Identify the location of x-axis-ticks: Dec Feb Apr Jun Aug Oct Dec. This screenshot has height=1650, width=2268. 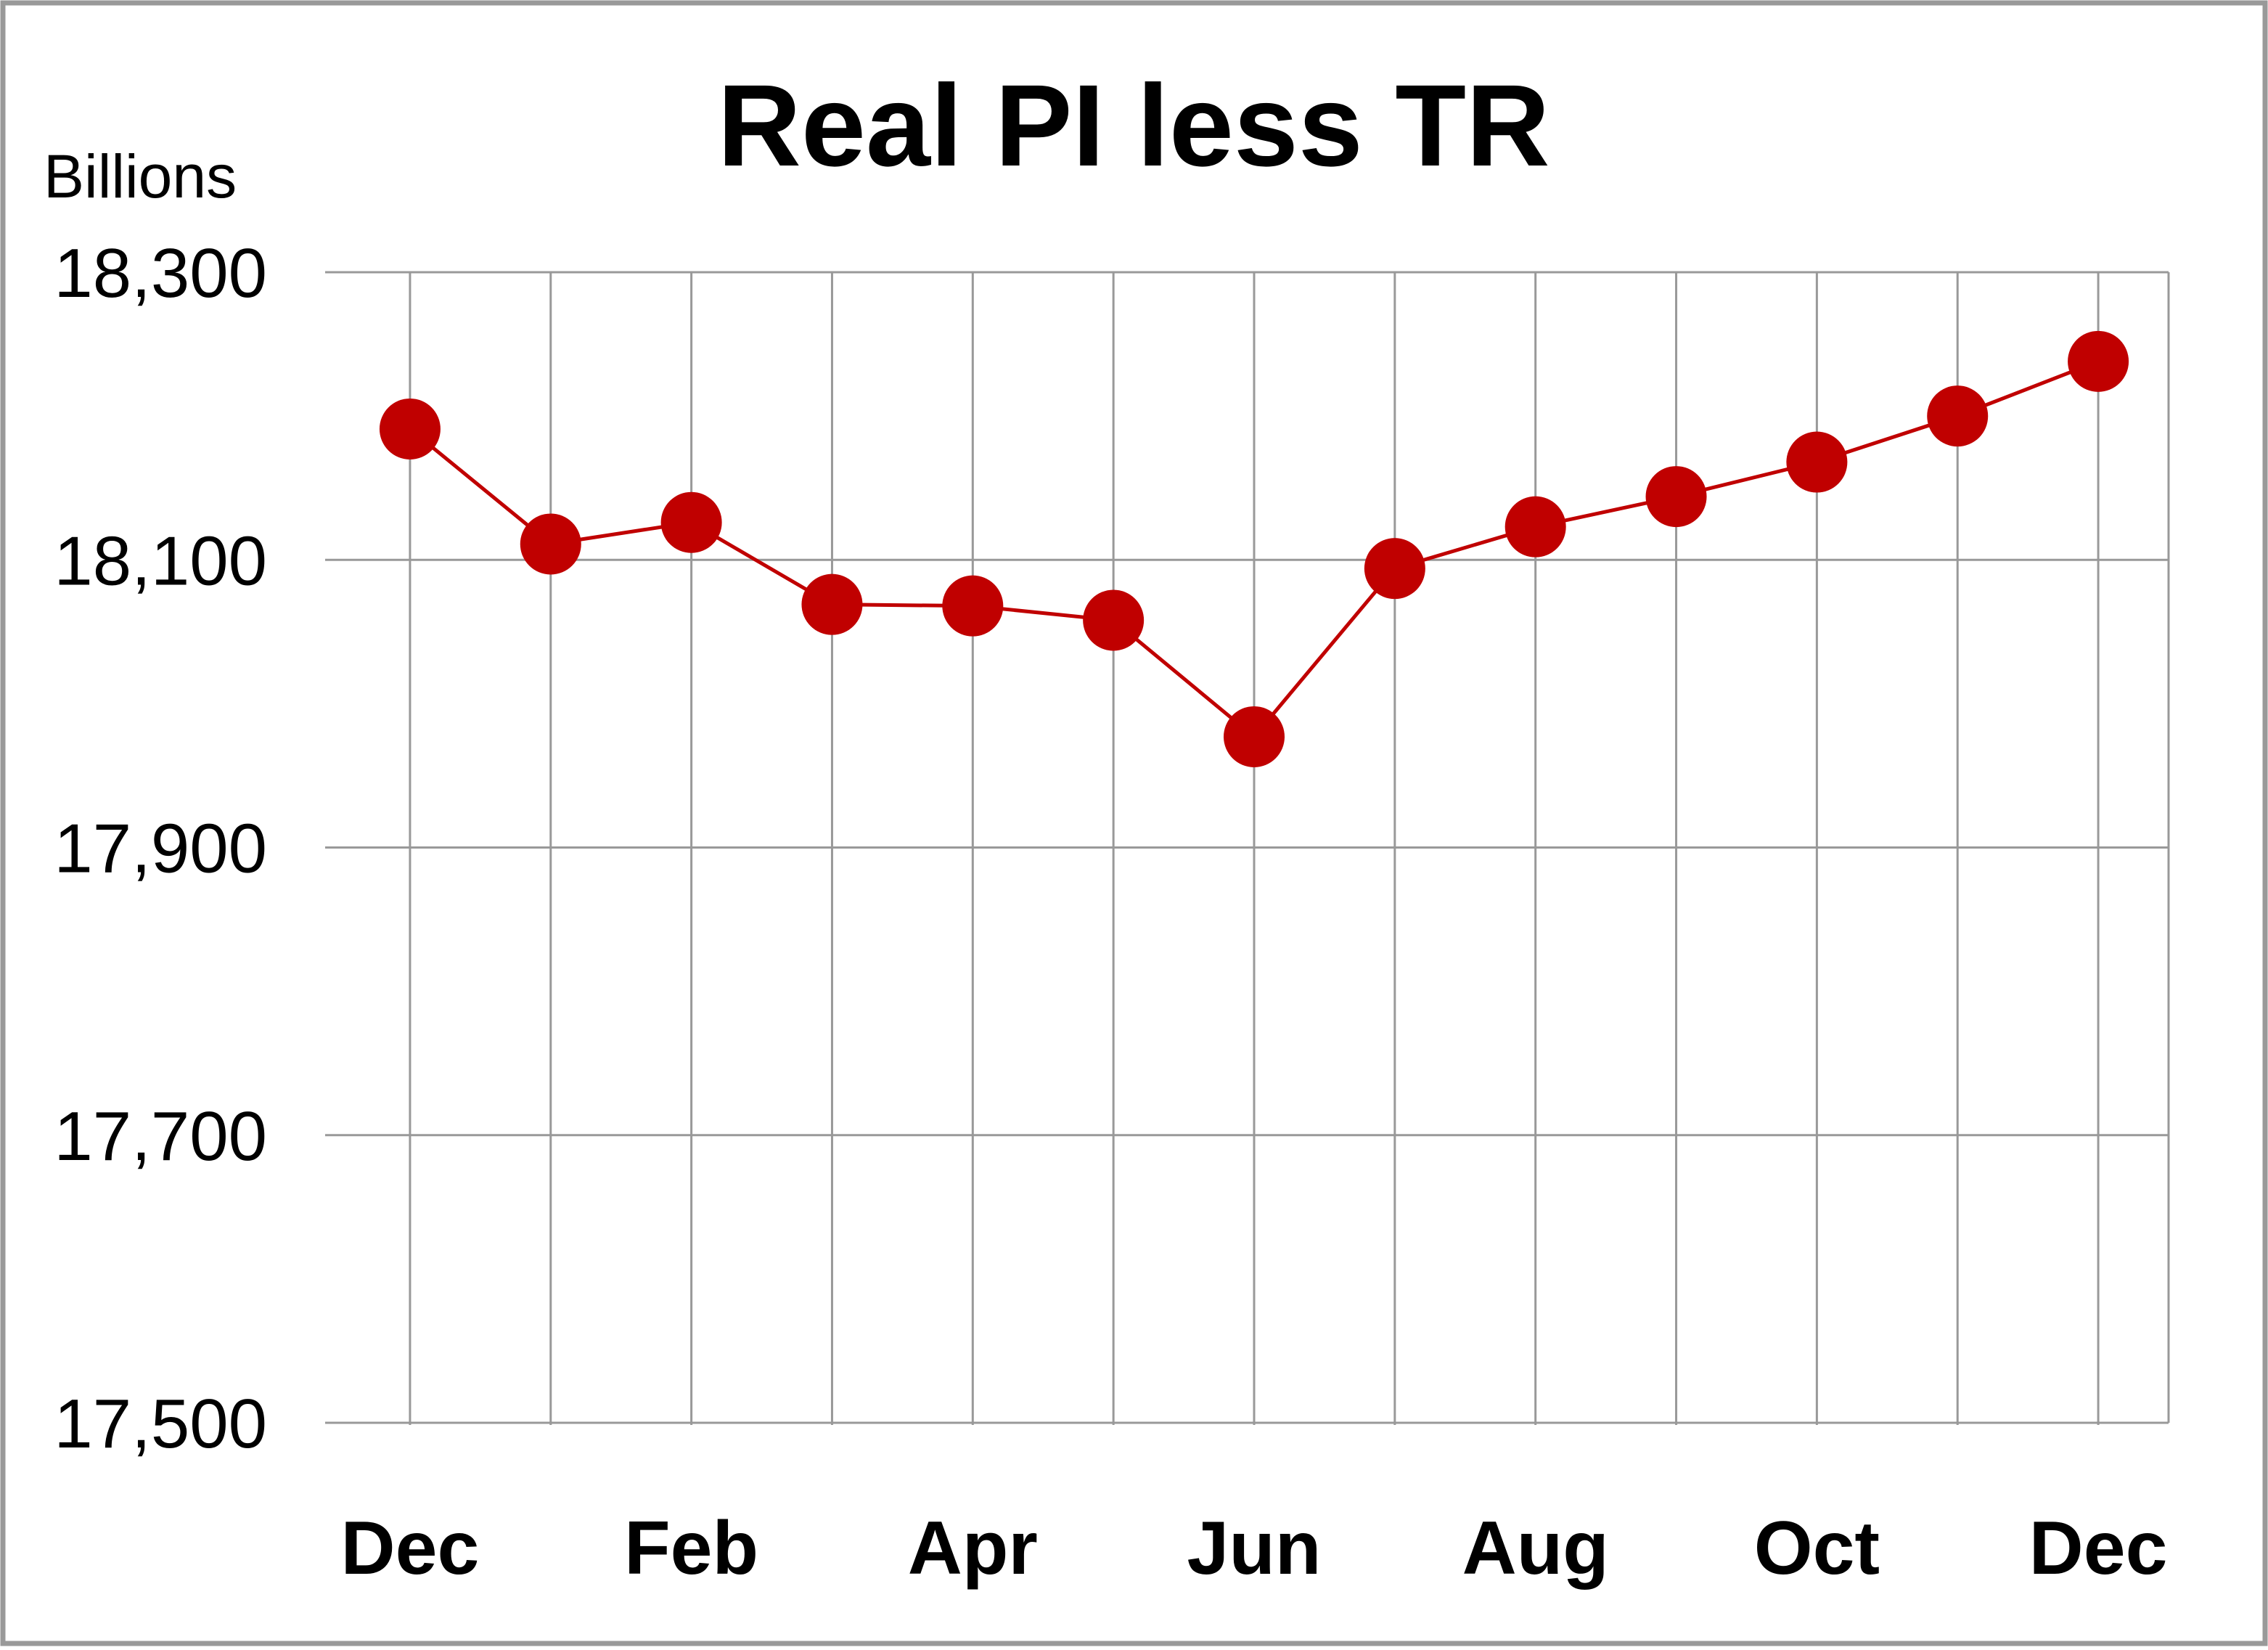
(1254, 1548).